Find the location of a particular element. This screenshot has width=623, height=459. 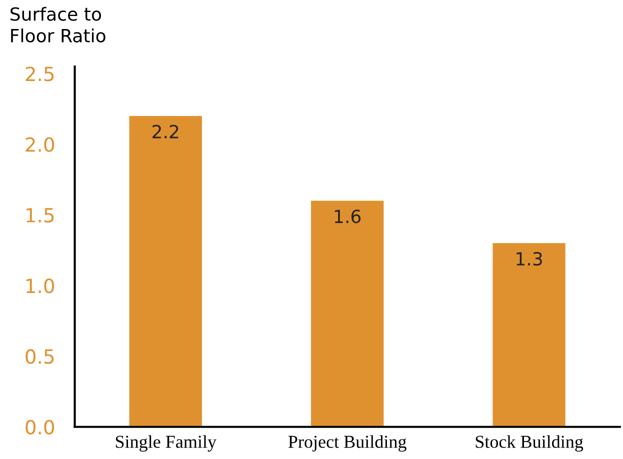

x-tick-label: Project Building is located at coordinates (347, 443).